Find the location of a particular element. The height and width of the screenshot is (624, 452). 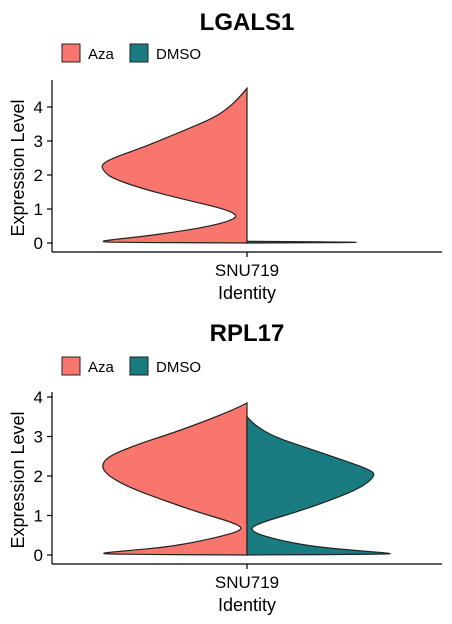

panel-title: RPL17 is located at coordinates (247, 333).